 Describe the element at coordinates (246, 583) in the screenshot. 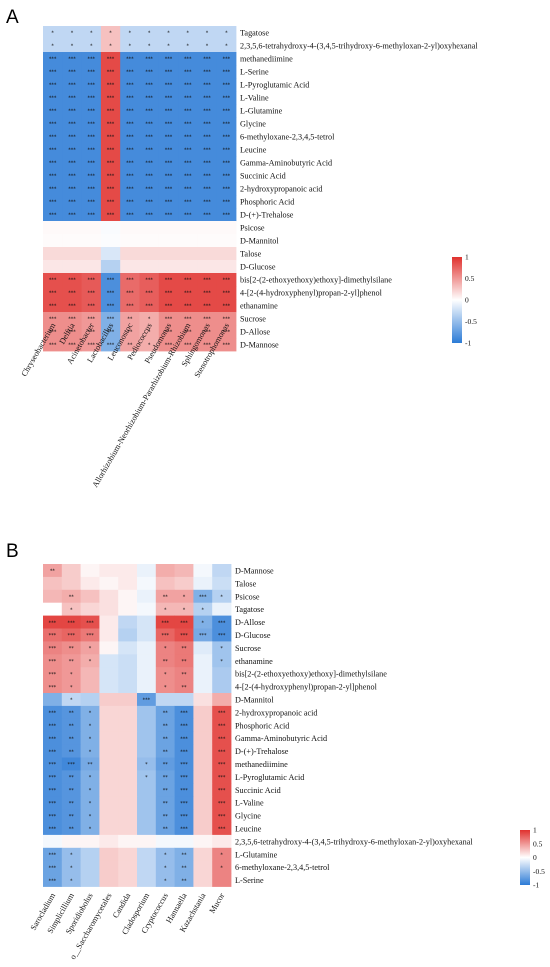

I see `row-label: Talose` at that location.